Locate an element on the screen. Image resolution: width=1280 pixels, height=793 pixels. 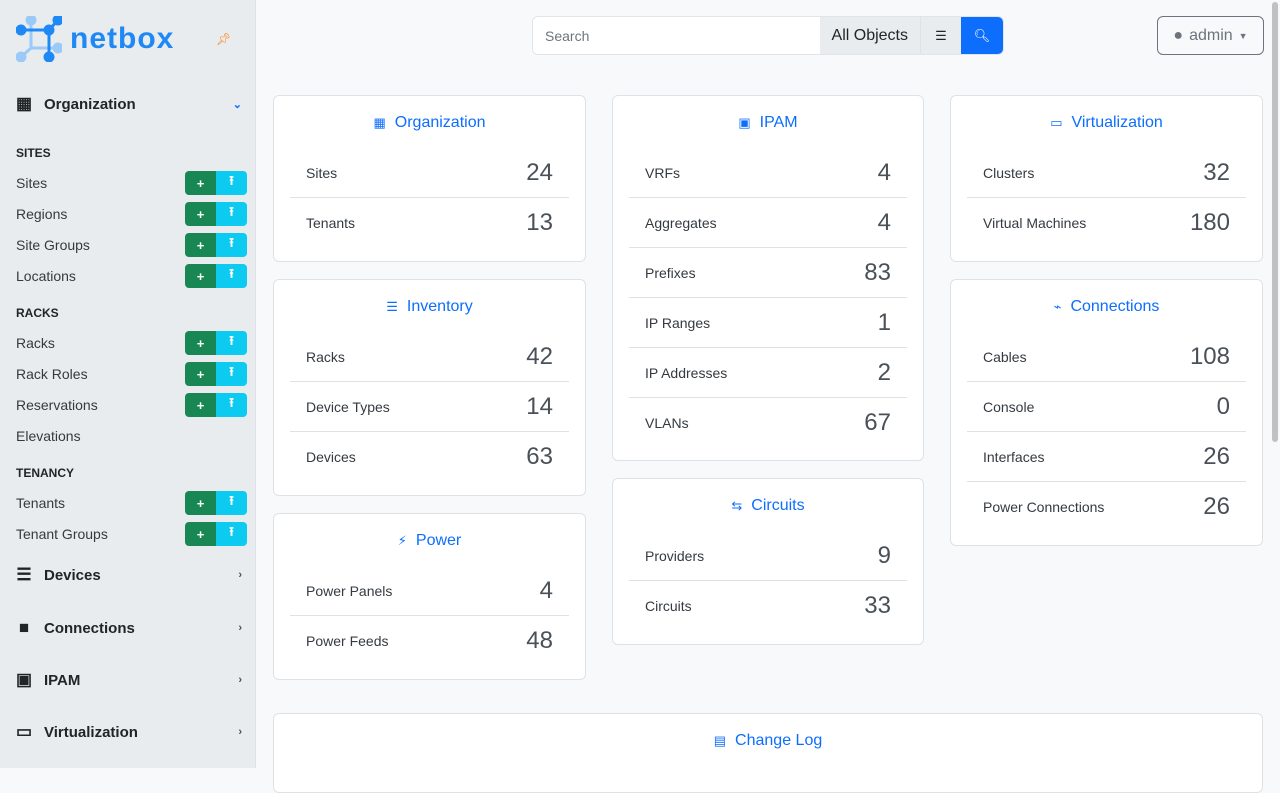
stat-label: Power Connections is located at coordinates (1044, 507).